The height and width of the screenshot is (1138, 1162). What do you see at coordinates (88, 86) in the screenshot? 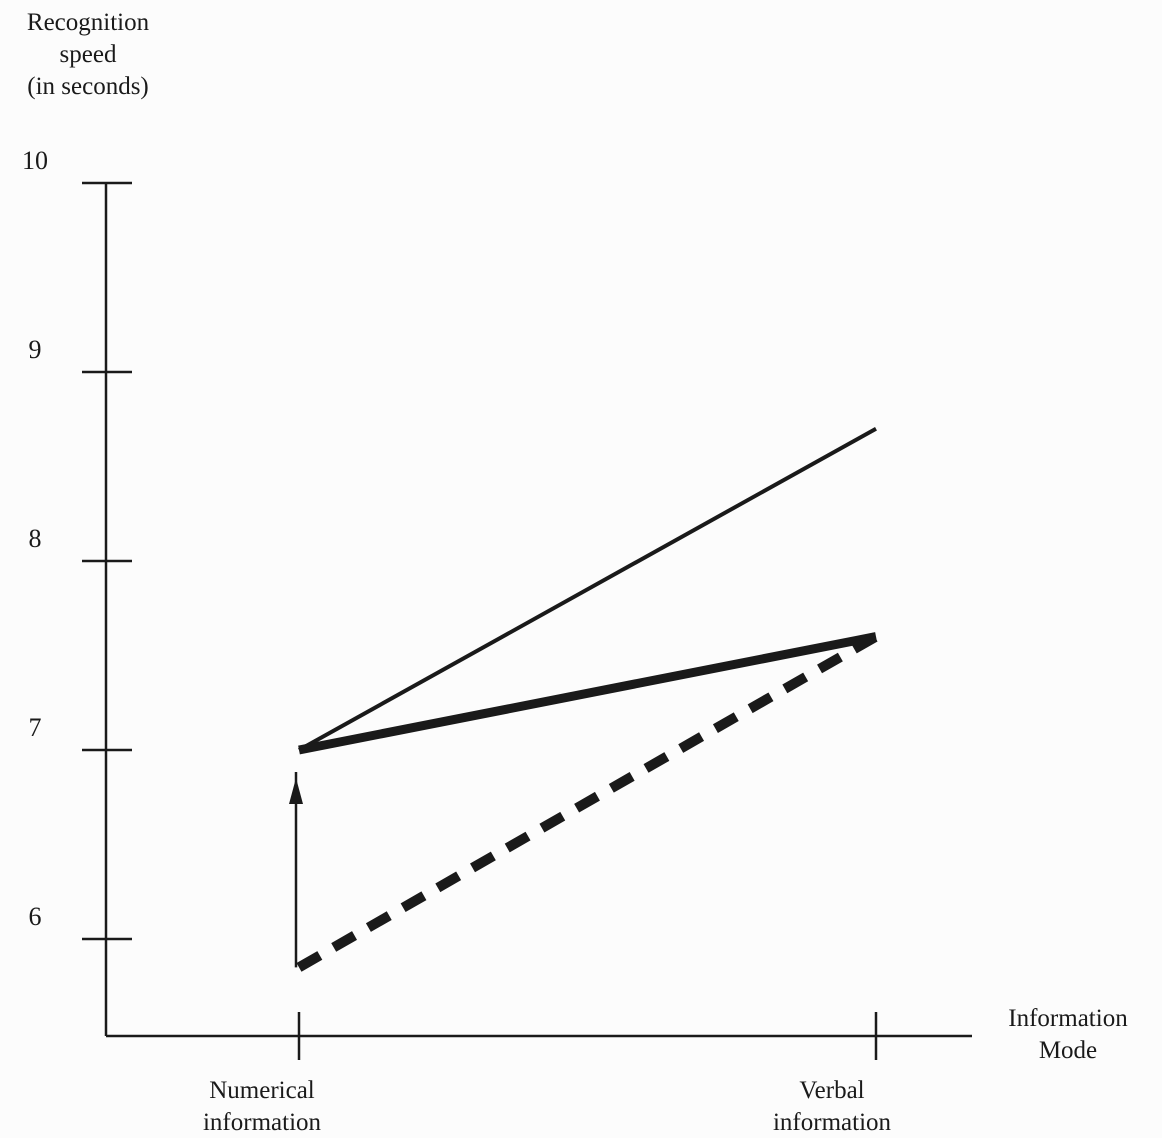
I see `y-axis-title-line-3: (in seconds)` at bounding box center [88, 86].